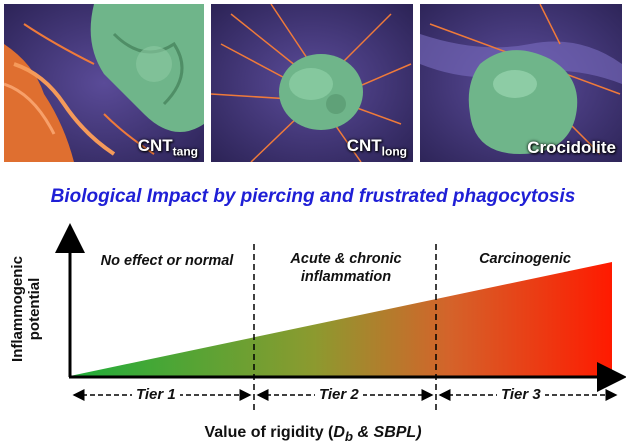  I want to click on micrograph-cnt-long: CNTlong, so click(312, 83).